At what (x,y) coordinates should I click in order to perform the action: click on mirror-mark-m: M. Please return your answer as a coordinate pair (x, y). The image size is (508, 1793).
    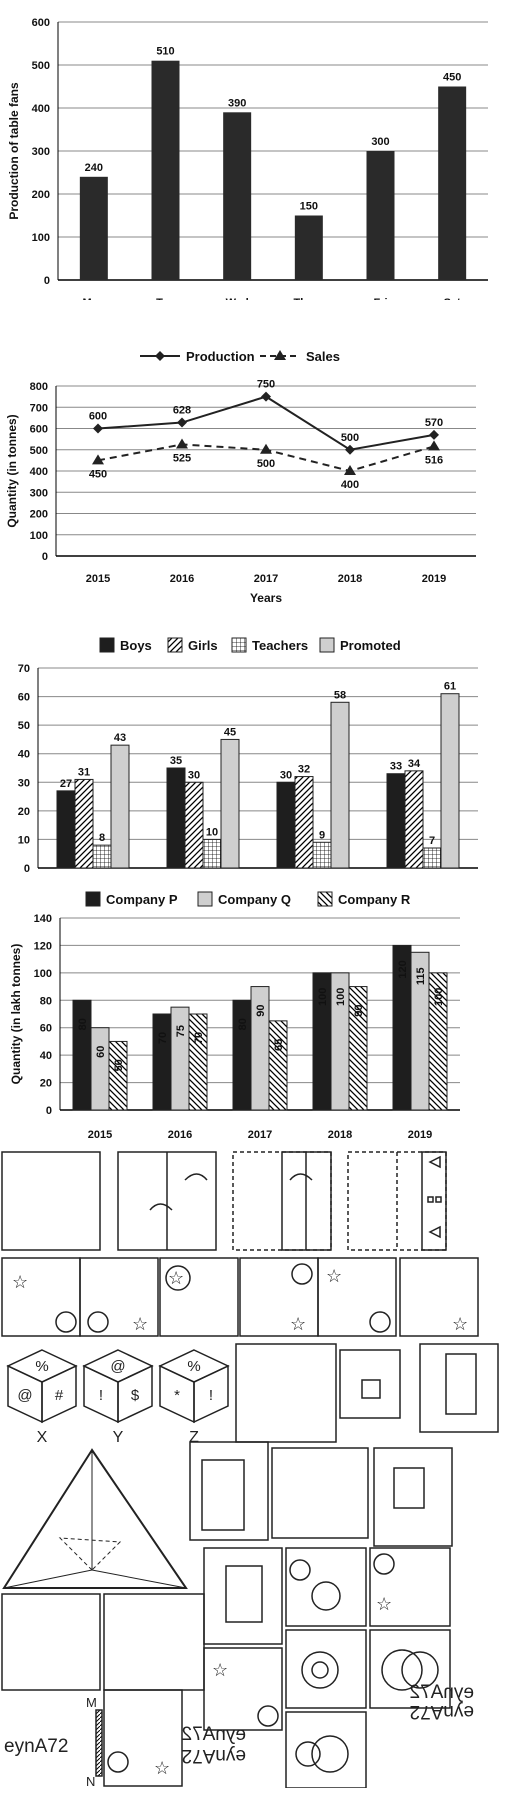
    Looking at the image, I should click on (91, 1702).